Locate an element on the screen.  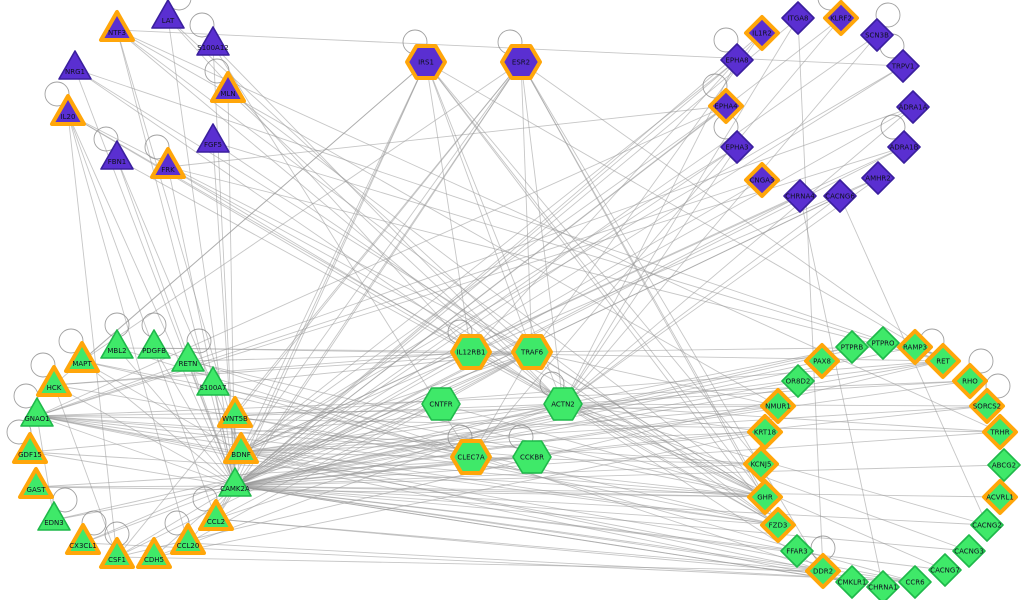
edge-CSF1-CAMK2A is located at coordinates (176, 521).